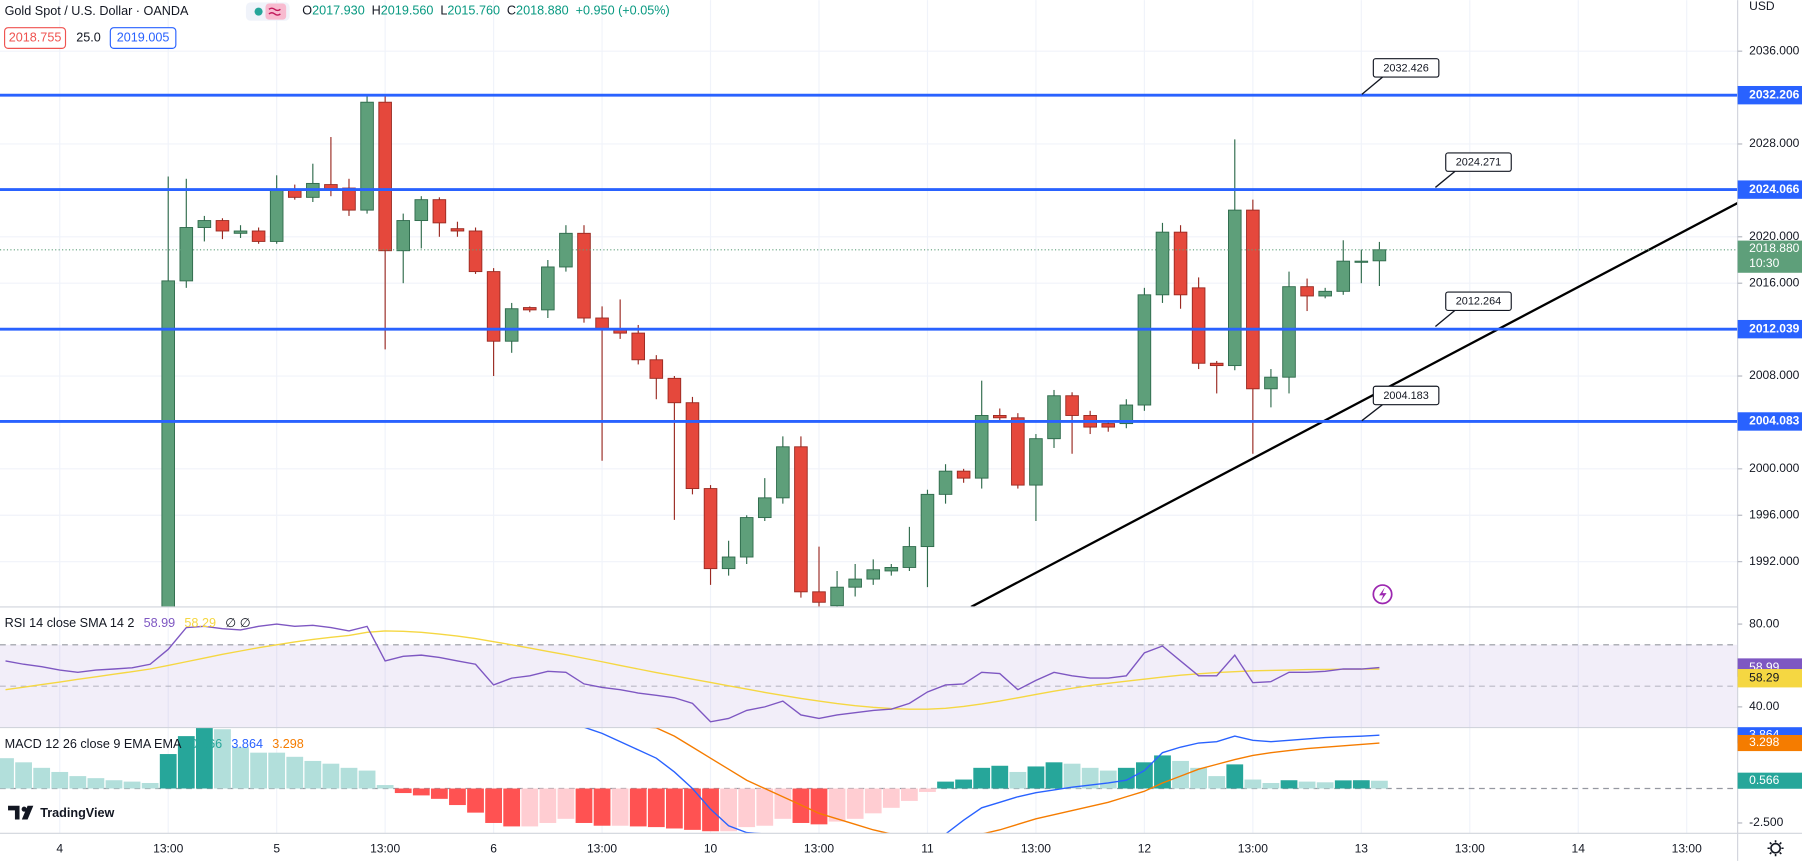 This screenshot has height=861, width=1802. What do you see at coordinates (258, 11) in the screenshot?
I see `toggle-dot` at bounding box center [258, 11].